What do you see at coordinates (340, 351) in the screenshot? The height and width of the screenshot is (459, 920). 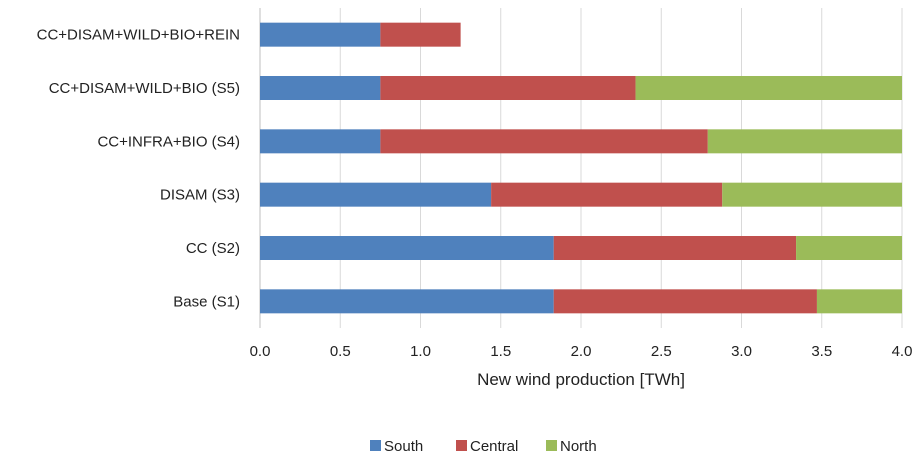 I see `x-tick-label: 0.5` at bounding box center [340, 351].